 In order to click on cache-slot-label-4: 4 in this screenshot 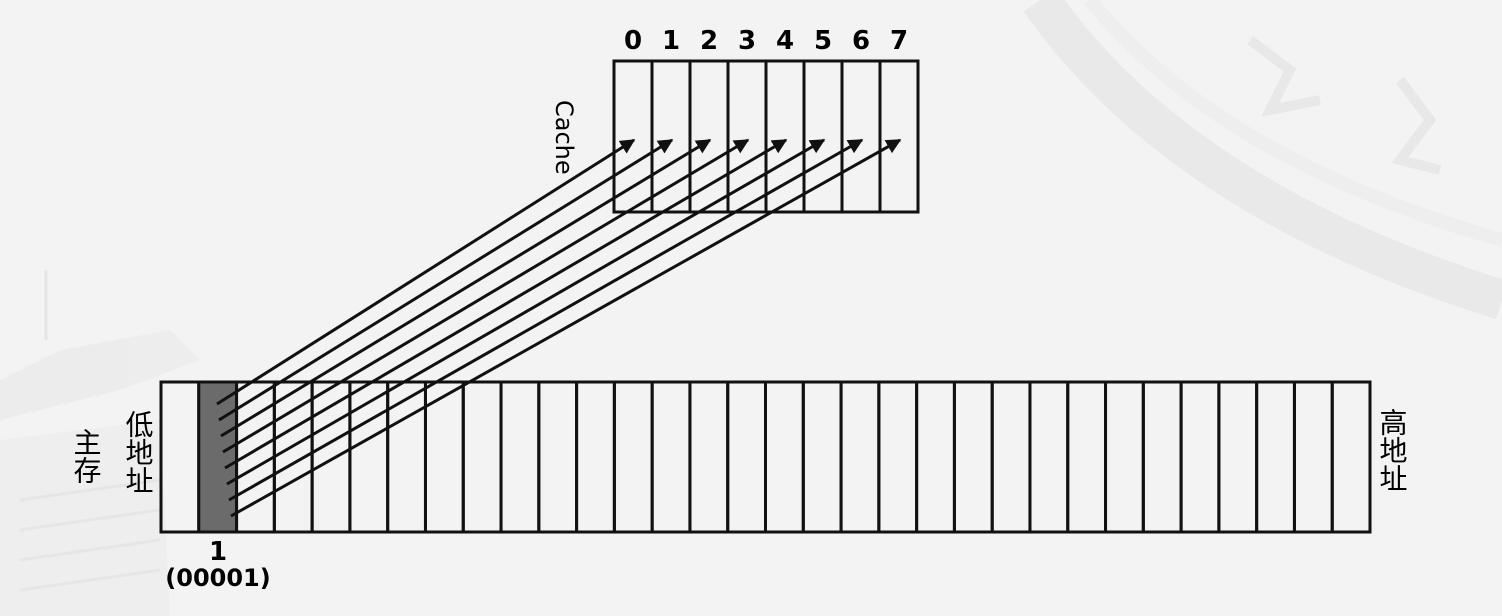, I will do `click(785, 41)`.